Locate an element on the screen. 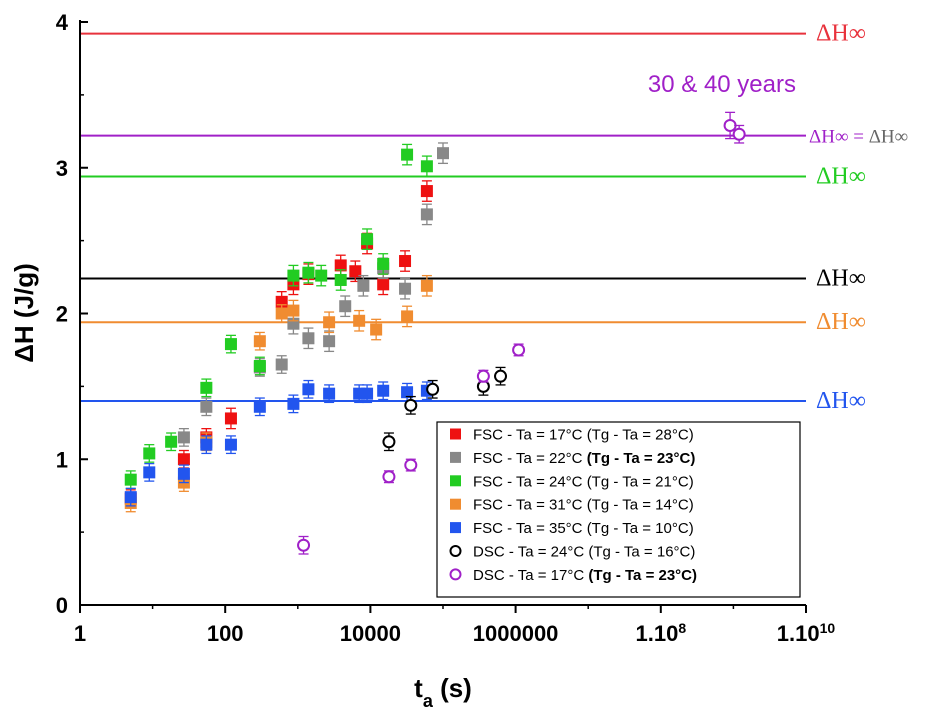  legend-label-main: FSC - Ta = 35°C is located at coordinates (530, 528).